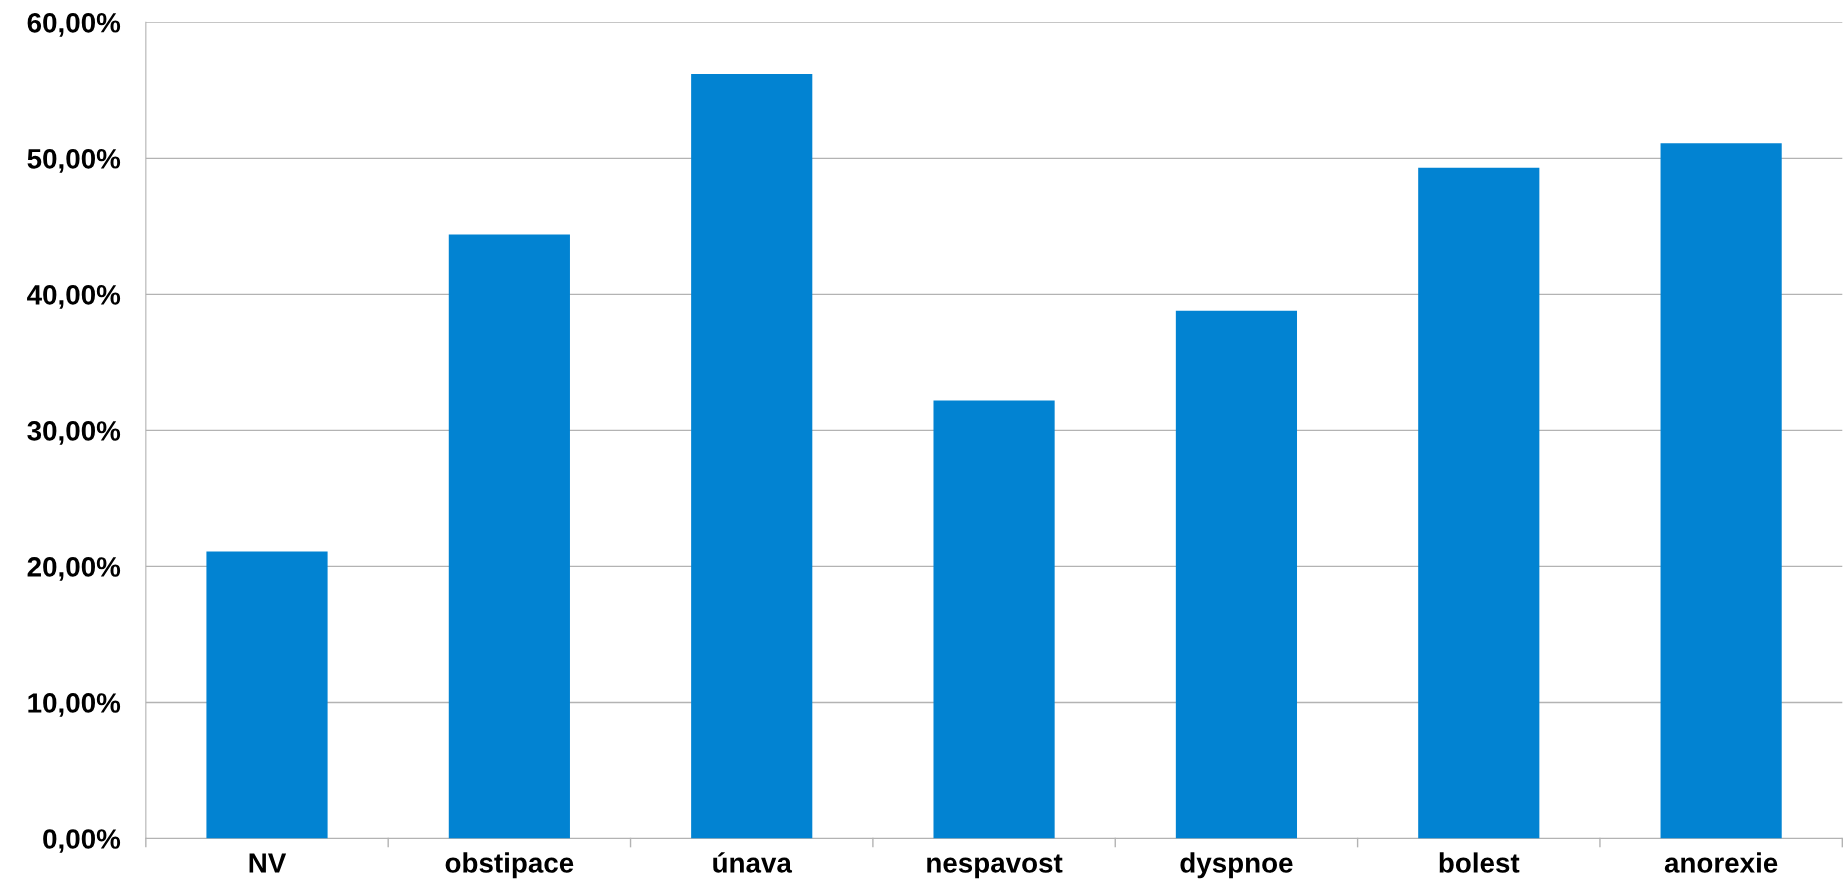 Image resolution: width=1846 pixels, height=892 pixels. What do you see at coordinates (1479, 862) in the screenshot?
I see `x-tick-label: bolest` at bounding box center [1479, 862].